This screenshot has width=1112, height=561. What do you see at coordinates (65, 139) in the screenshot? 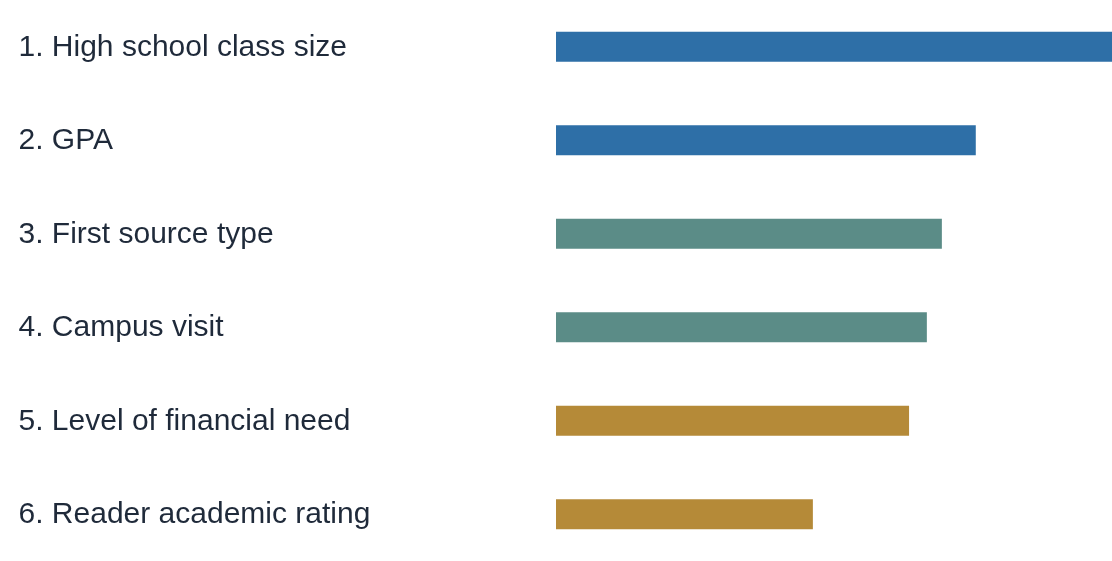
I see `y-tick-label: 2. GPA` at bounding box center [65, 139].